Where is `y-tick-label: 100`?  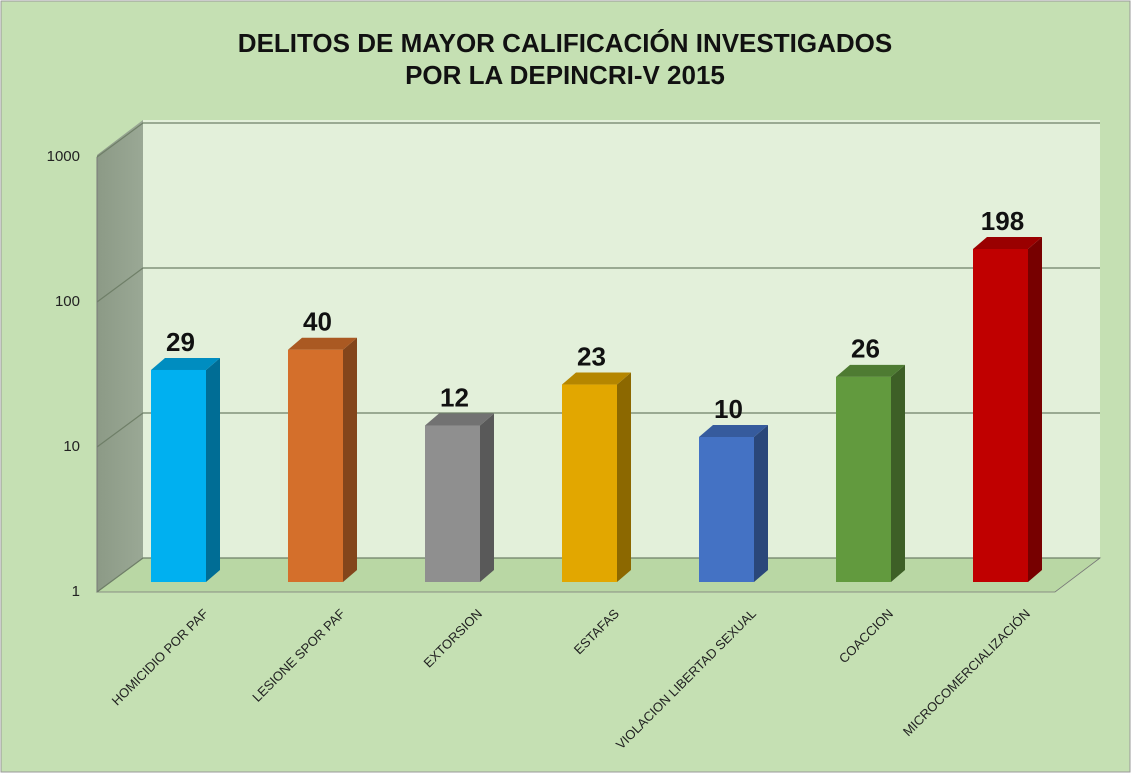
y-tick-label: 100 is located at coordinates (67, 301).